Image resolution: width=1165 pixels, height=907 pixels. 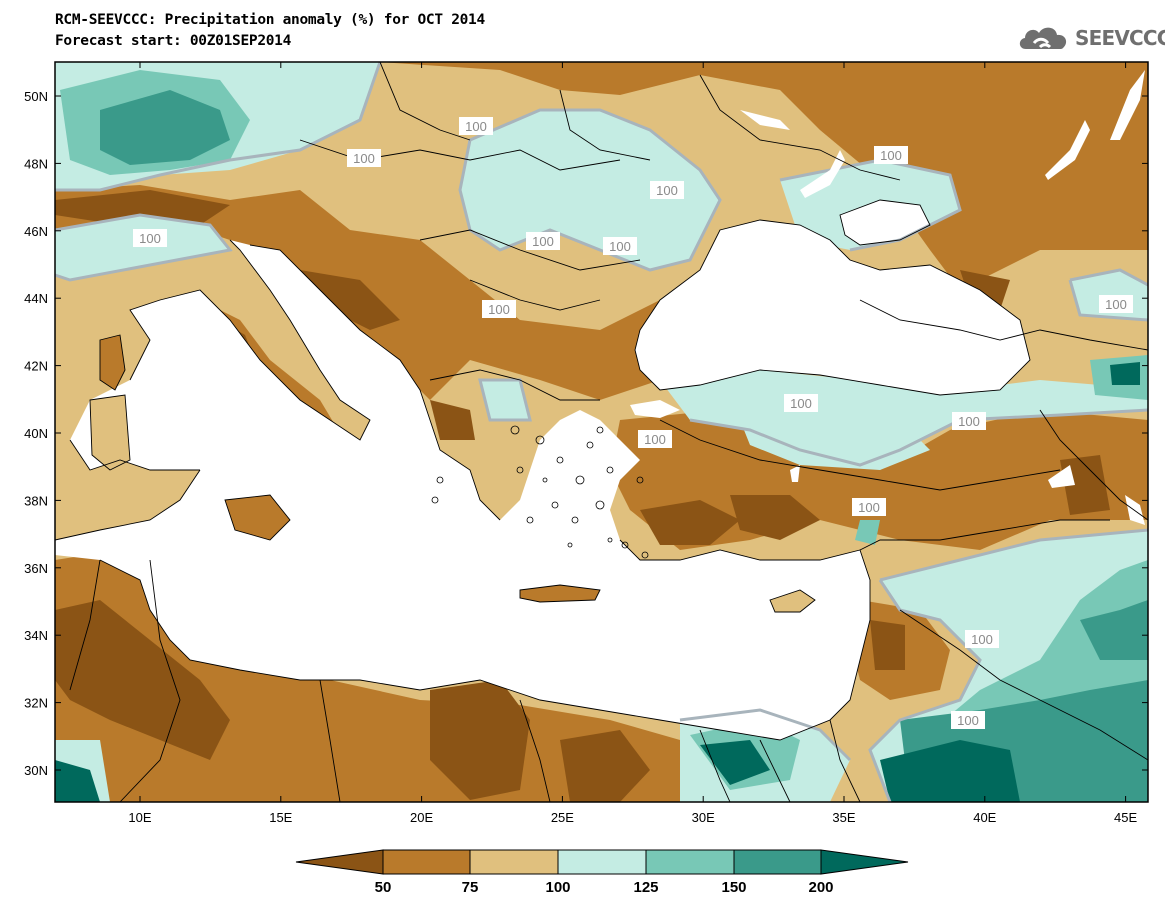 What do you see at coordinates (280, 817) in the screenshot?
I see `lon-tick-label: 15E` at bounding box center [280, 817].